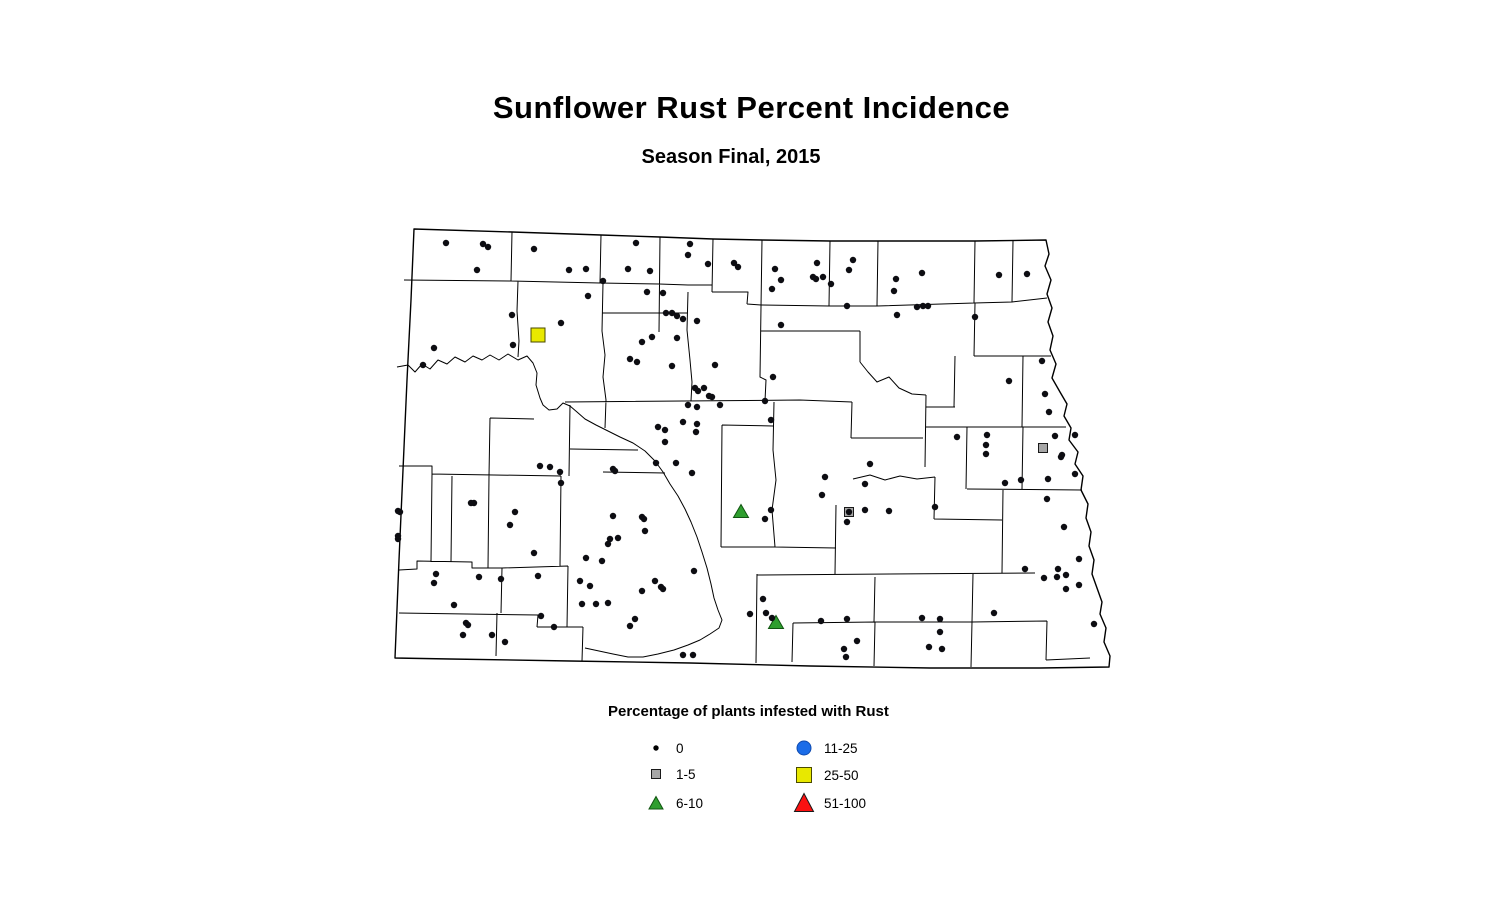 This screenshot has width=1503, height=900. Describe the element at coordinates (824, 748) in the screenshot. I see `legend-item: 11-25` at that location.